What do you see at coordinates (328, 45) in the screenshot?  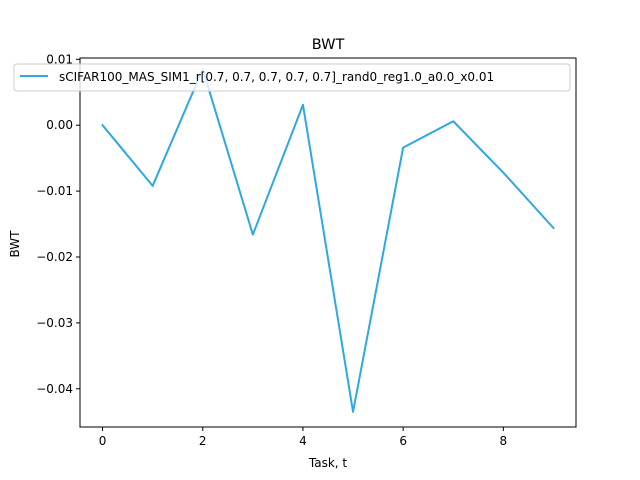 I see `chart-title: BWT` at bounding box center [328, 45].